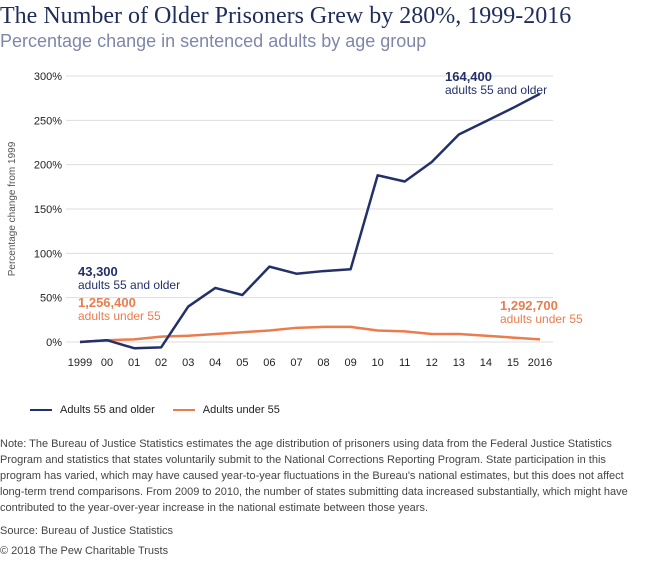 The width and height of the screenshot is (650, 561). Describe the element at coordinates (540, 363) in the screenshot. I see `x-tick-label: 2016` at that location.